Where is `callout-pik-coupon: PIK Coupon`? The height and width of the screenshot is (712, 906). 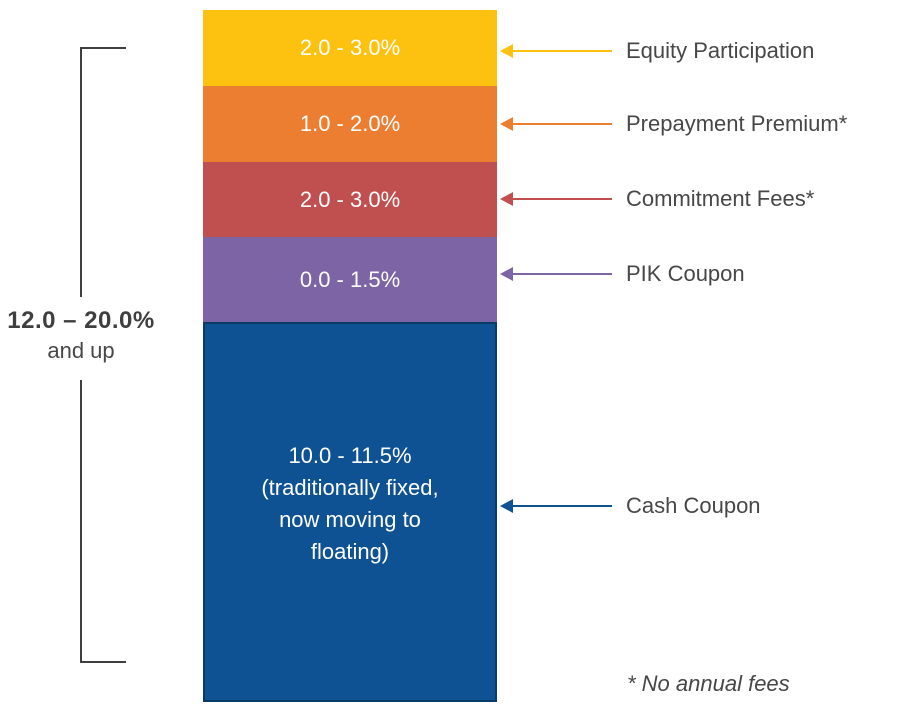 callout-pik-coupon: PIK Coupon is located at coordinates (622, 274).